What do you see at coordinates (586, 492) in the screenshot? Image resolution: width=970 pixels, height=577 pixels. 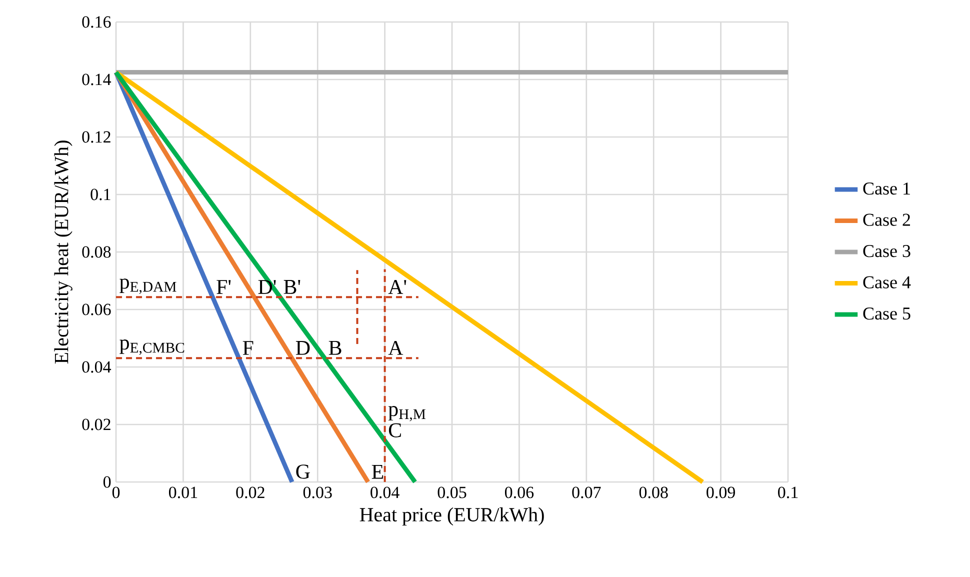 I see `x-tick-label: 0.07` at bounding box center [586, 492].